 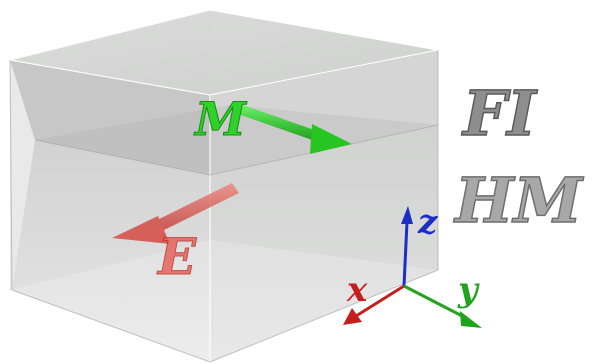 I want to click on electric-field-arrow, so click(x=175, y=213).